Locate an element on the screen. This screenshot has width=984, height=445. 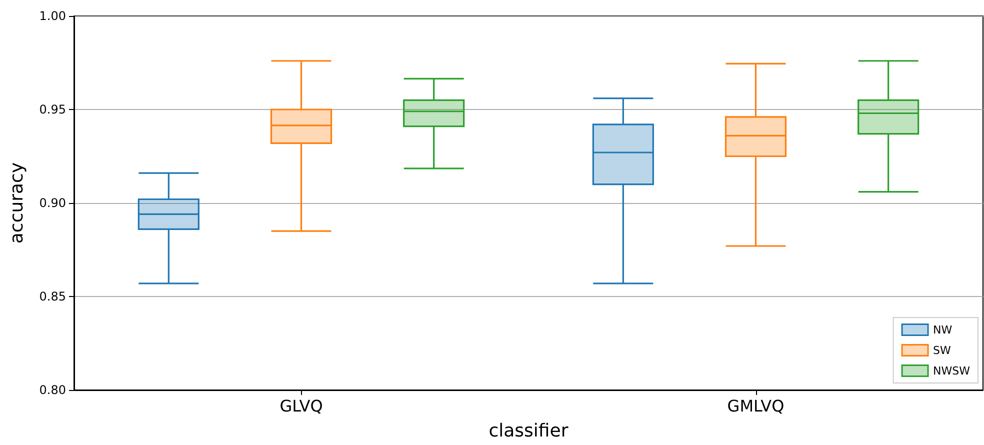
y-tick-label: 0.95 is located at coordinates (52, 109).